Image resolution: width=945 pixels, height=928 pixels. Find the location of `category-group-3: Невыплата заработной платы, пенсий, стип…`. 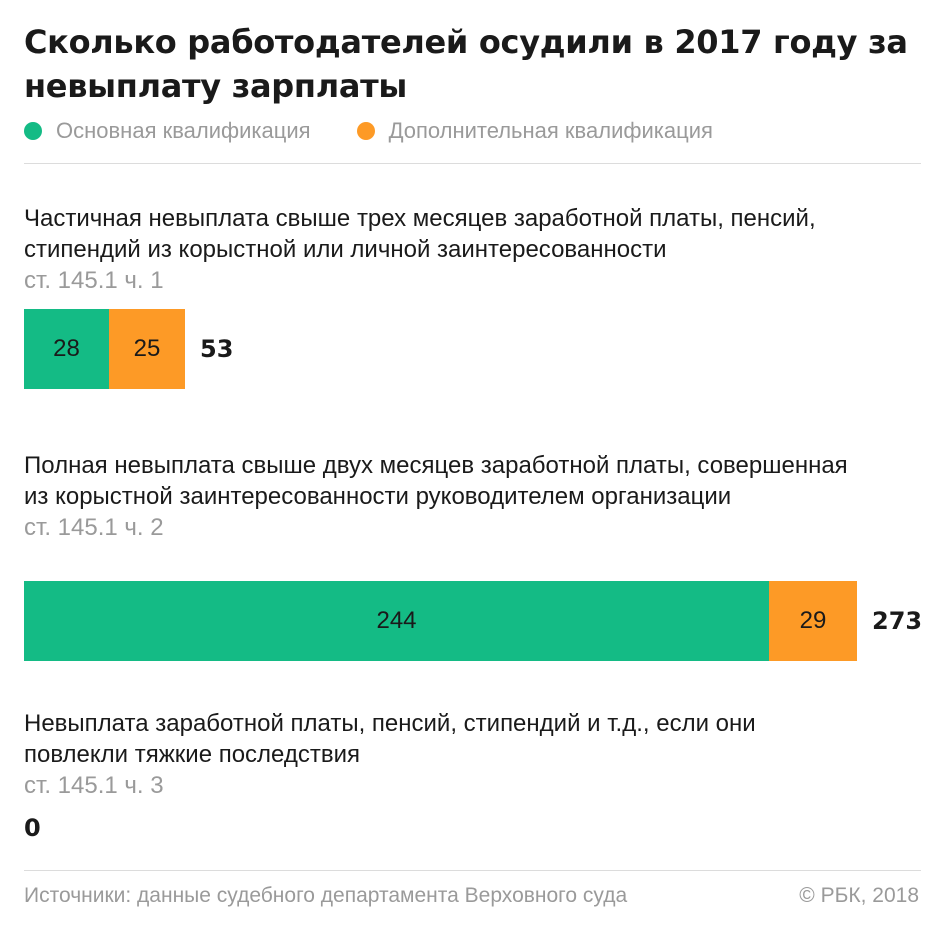

category-group-3: Невыплата заработной платы, пенсий, стип… is located at coordinates (474, 775).